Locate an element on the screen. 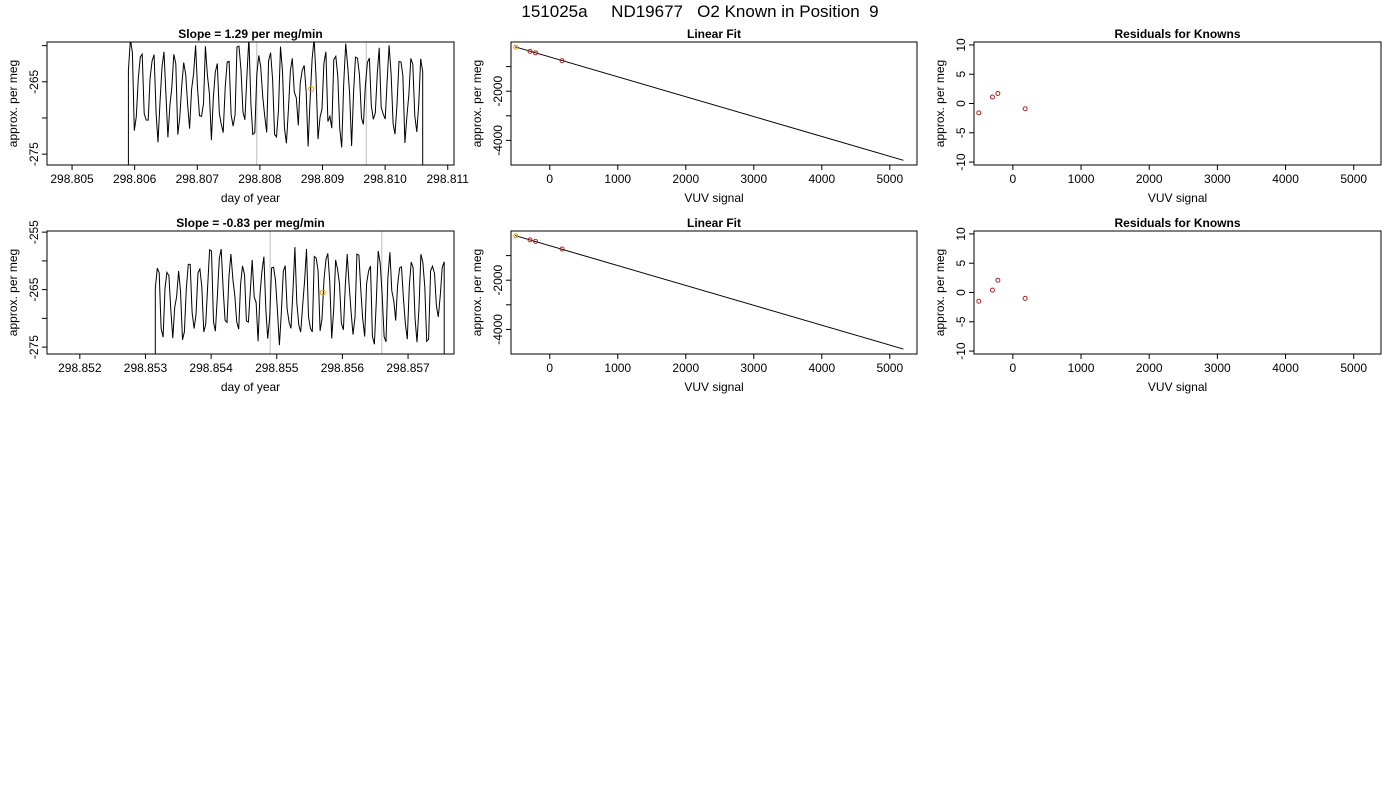 The height and width of the screenshot is (800, 1400). y-tick-label: -255 is located at coordinates (34, 232).